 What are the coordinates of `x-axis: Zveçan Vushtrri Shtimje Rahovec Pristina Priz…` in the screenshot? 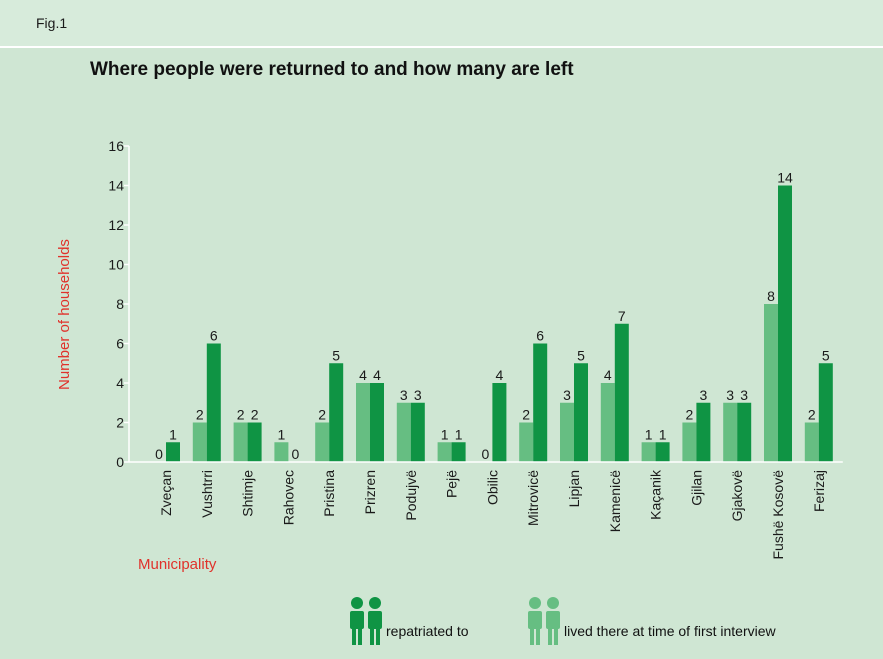 It's located at (486, 510).